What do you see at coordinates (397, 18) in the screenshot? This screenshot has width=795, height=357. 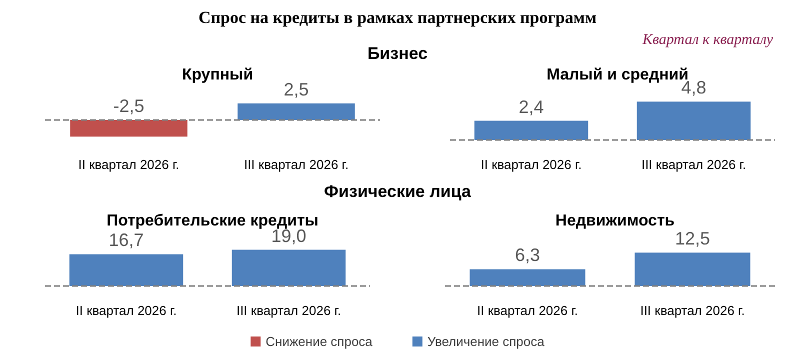 I see `text: Спрос на кредиты в рамках партнерских программ` at bounding box center [397, 18].